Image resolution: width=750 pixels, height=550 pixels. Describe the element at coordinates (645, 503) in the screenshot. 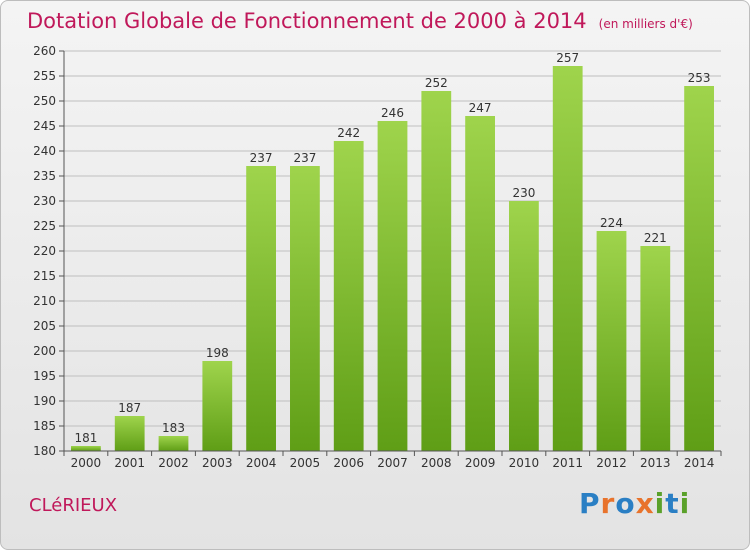

I see `logo-letter: x` at that location.